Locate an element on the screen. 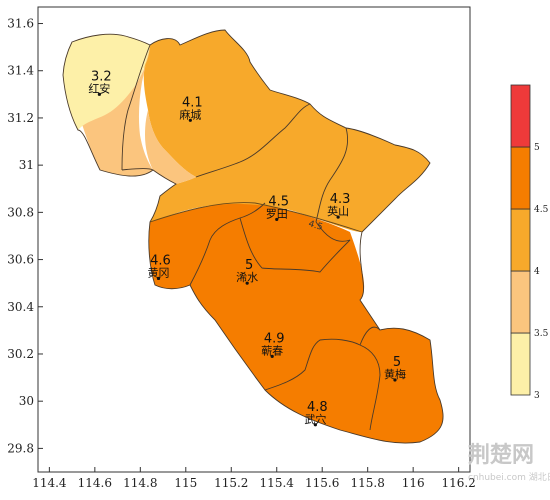 The height and width of the screenshot is (500, 550). boundary-qichun-wuxue is located at coordinates (322, 384).